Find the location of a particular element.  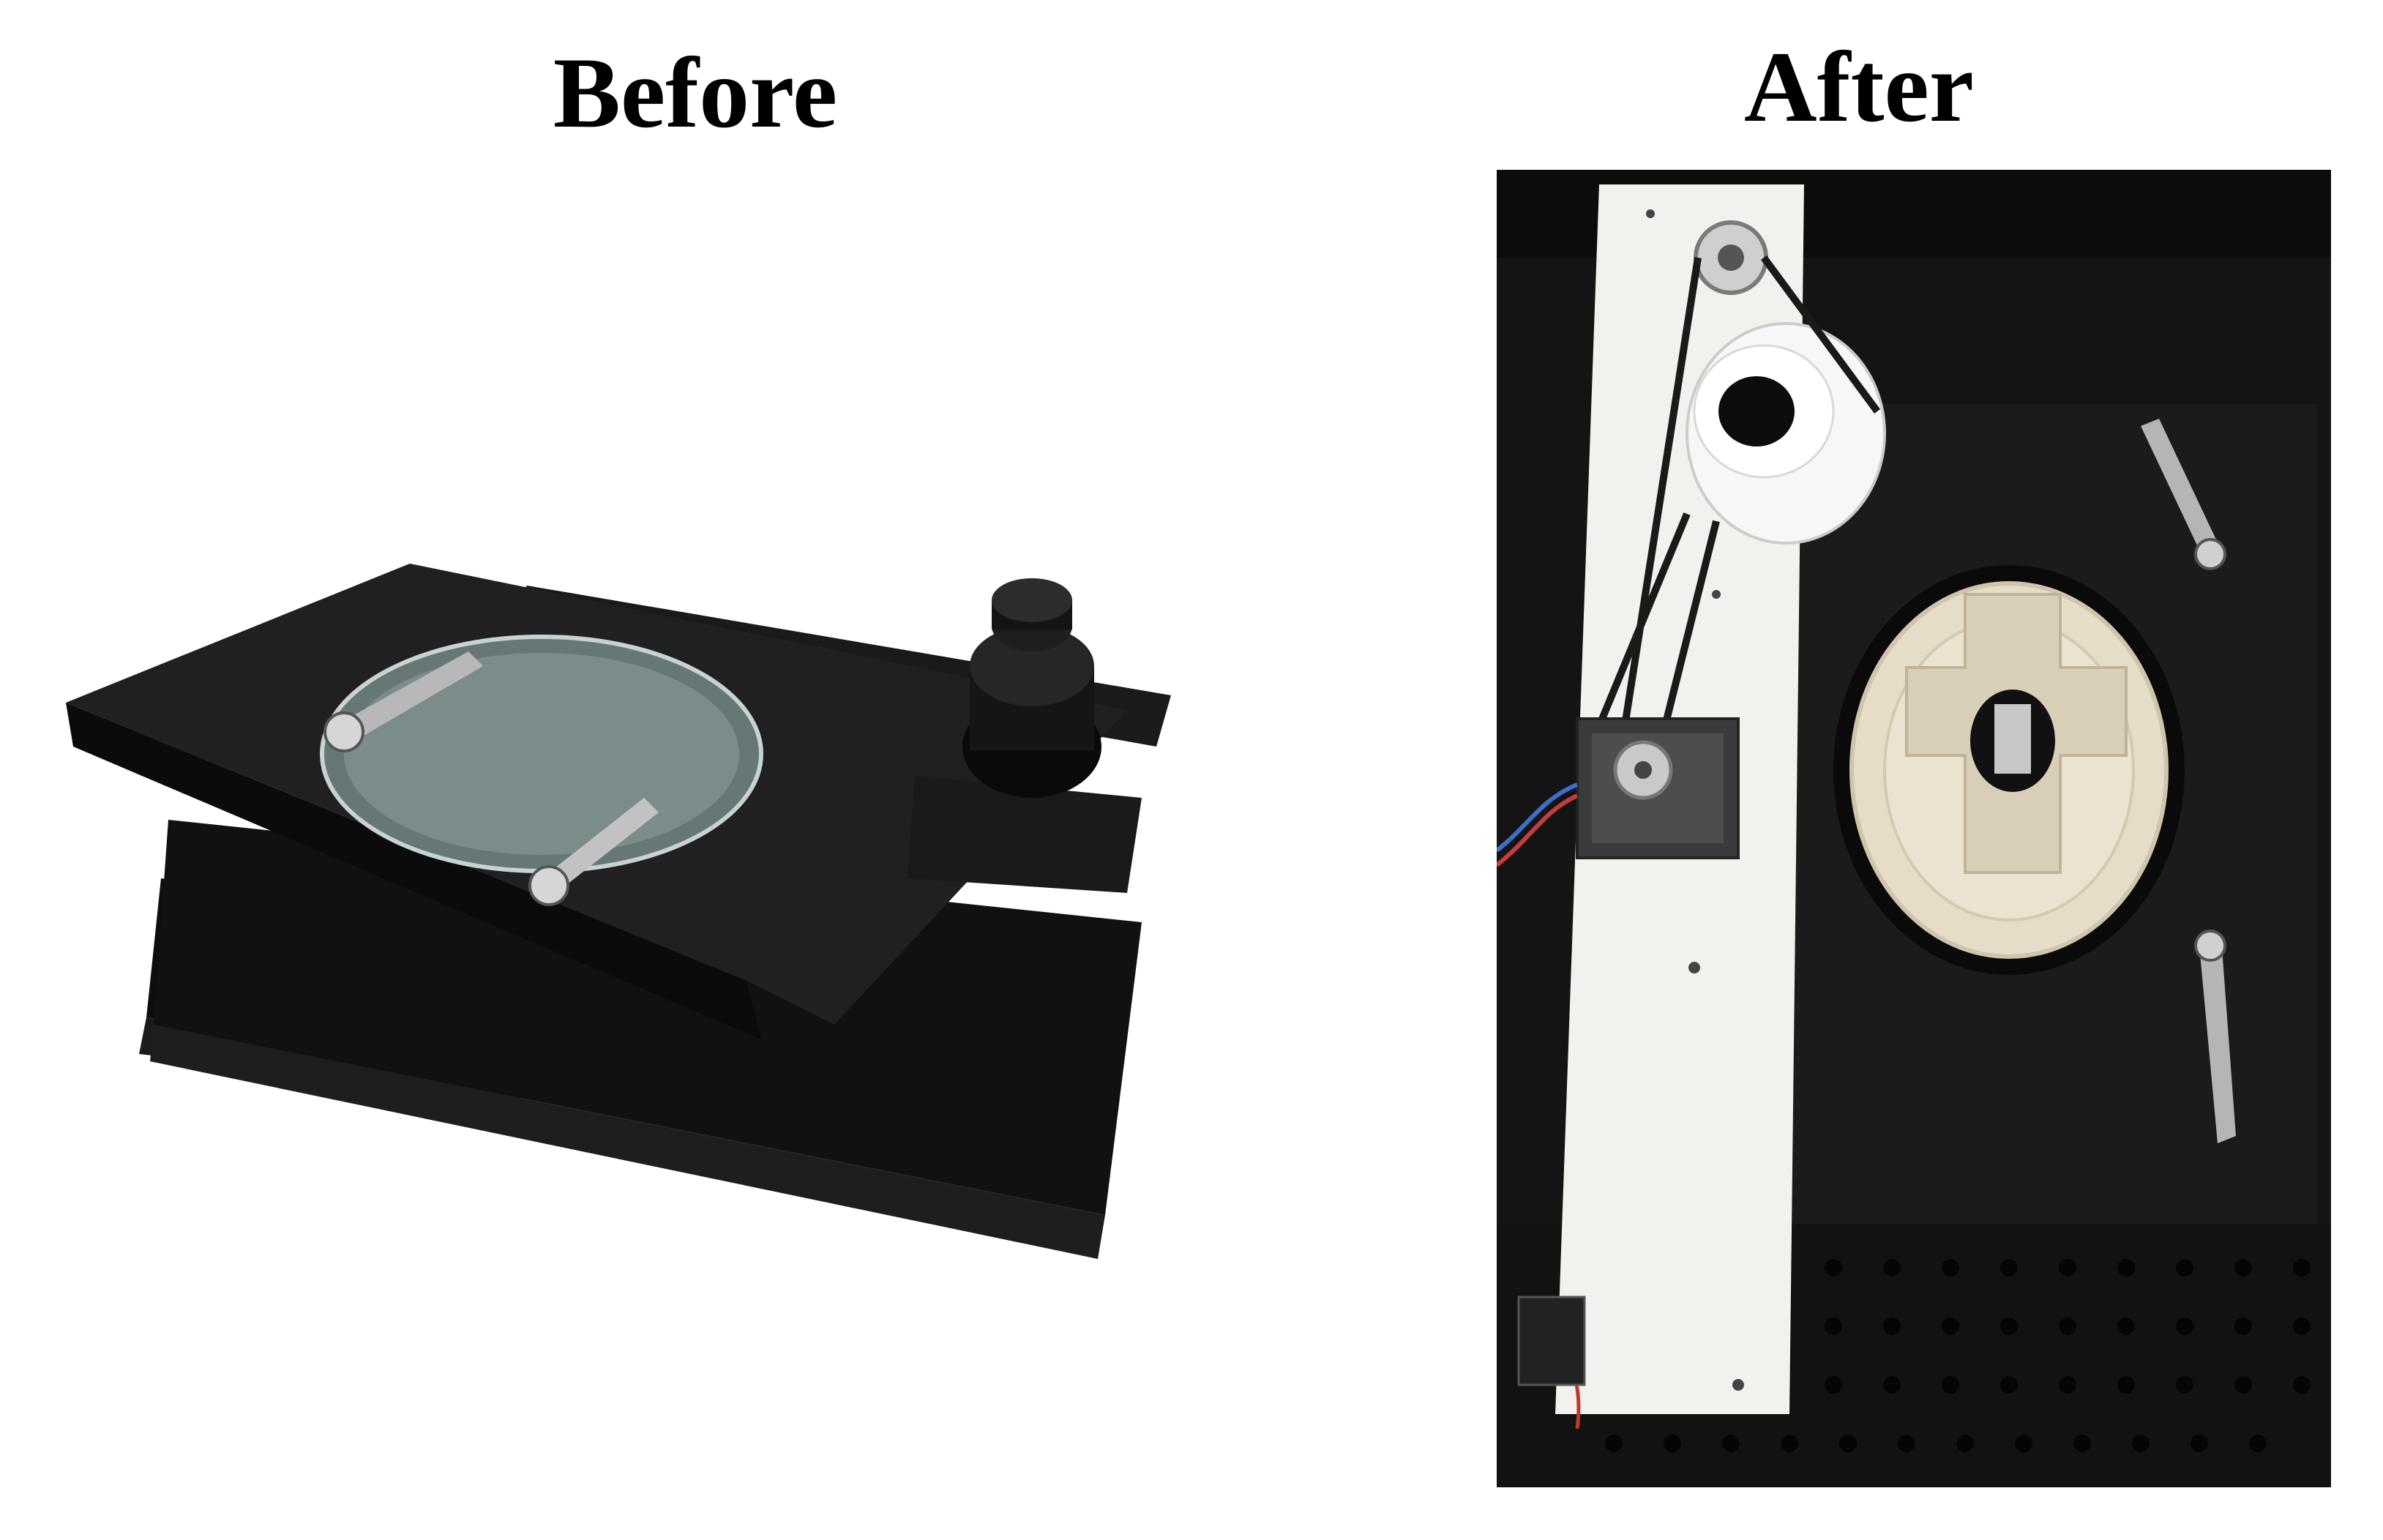

before-title: Before is located at coordinates (695, 93).